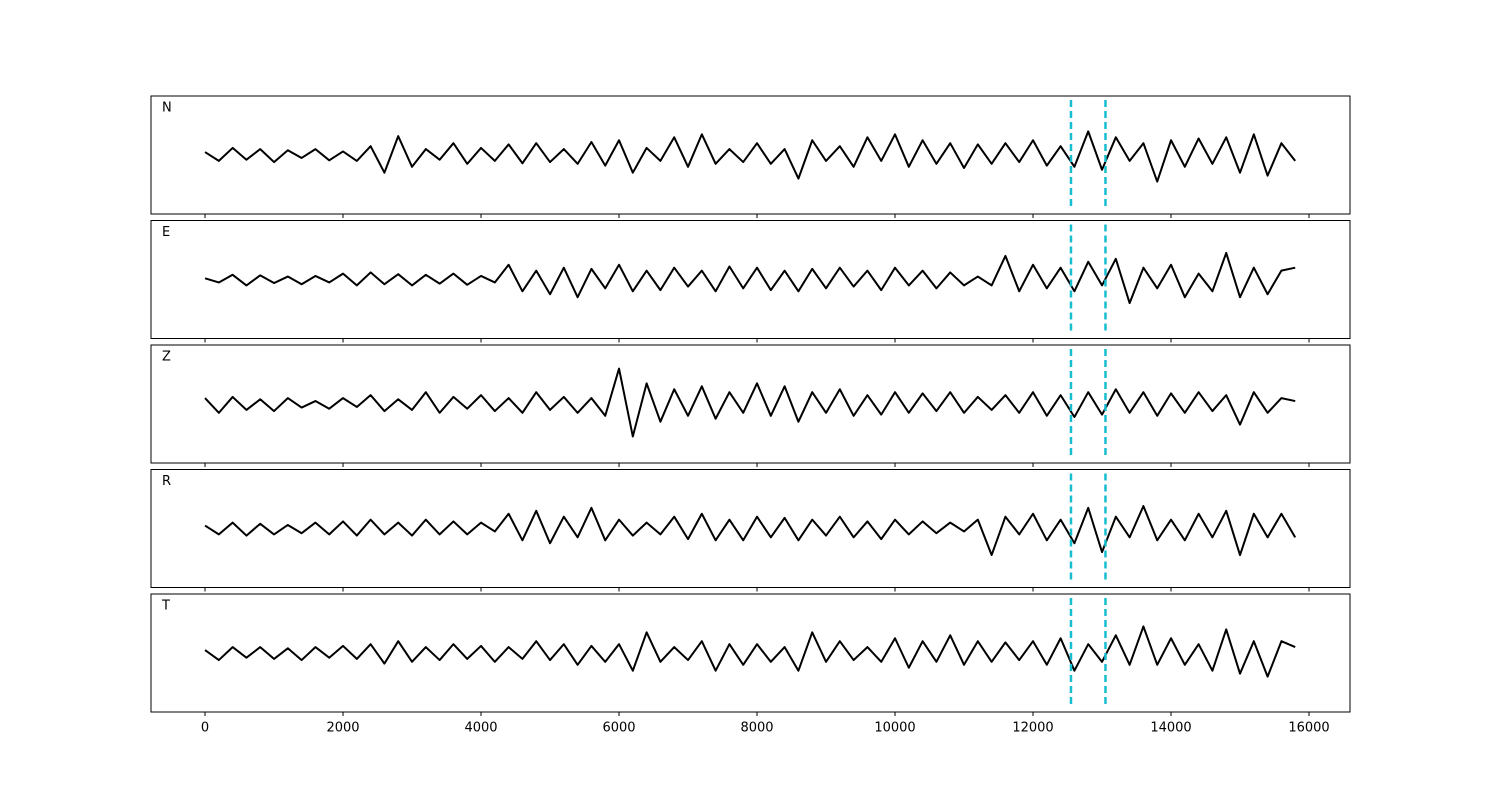 Image resolution: width=1500 pixels, height=800 pixels. Describe the element at coordinates (165, 606) in the screenshot. I see `panel-label: T` at that location.